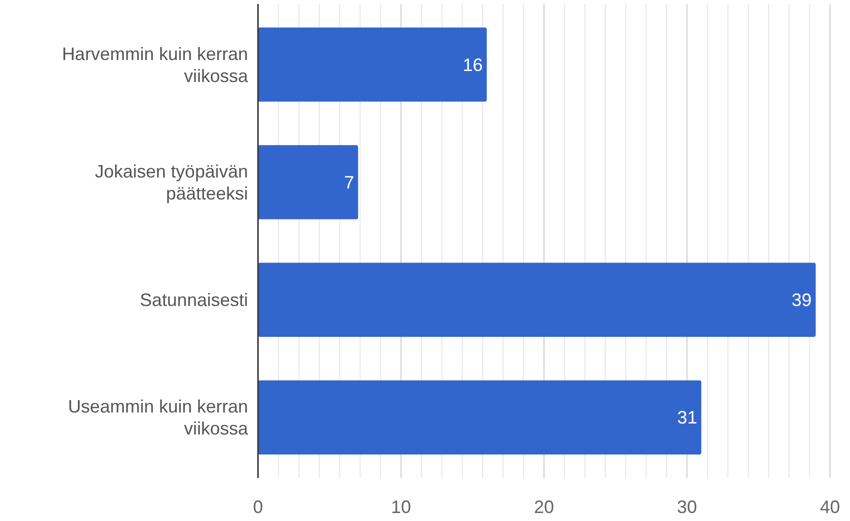 The width and height of the screenshot is (850, 521). What do you see at coordinates (155, 65) in the screenshot?
I see `y-tick-label: Harvemmin kuin kerran viikossa` at bounding box center [155, 65].